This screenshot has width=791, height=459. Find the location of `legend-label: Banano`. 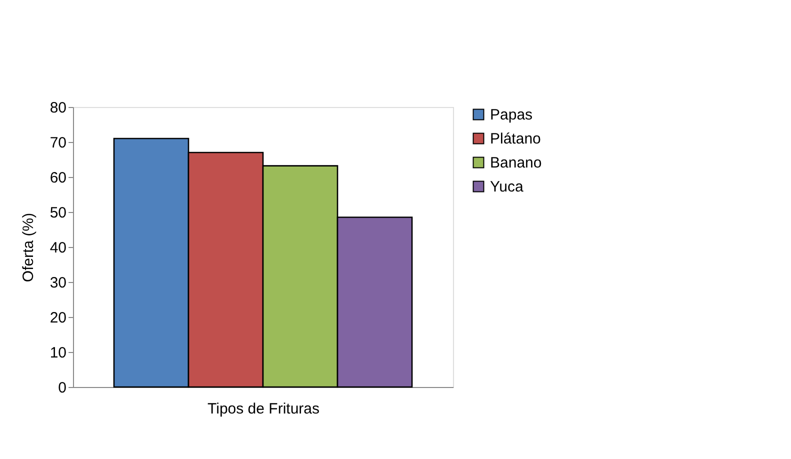

legend-label: Banano is located at coordinates (516, 163).